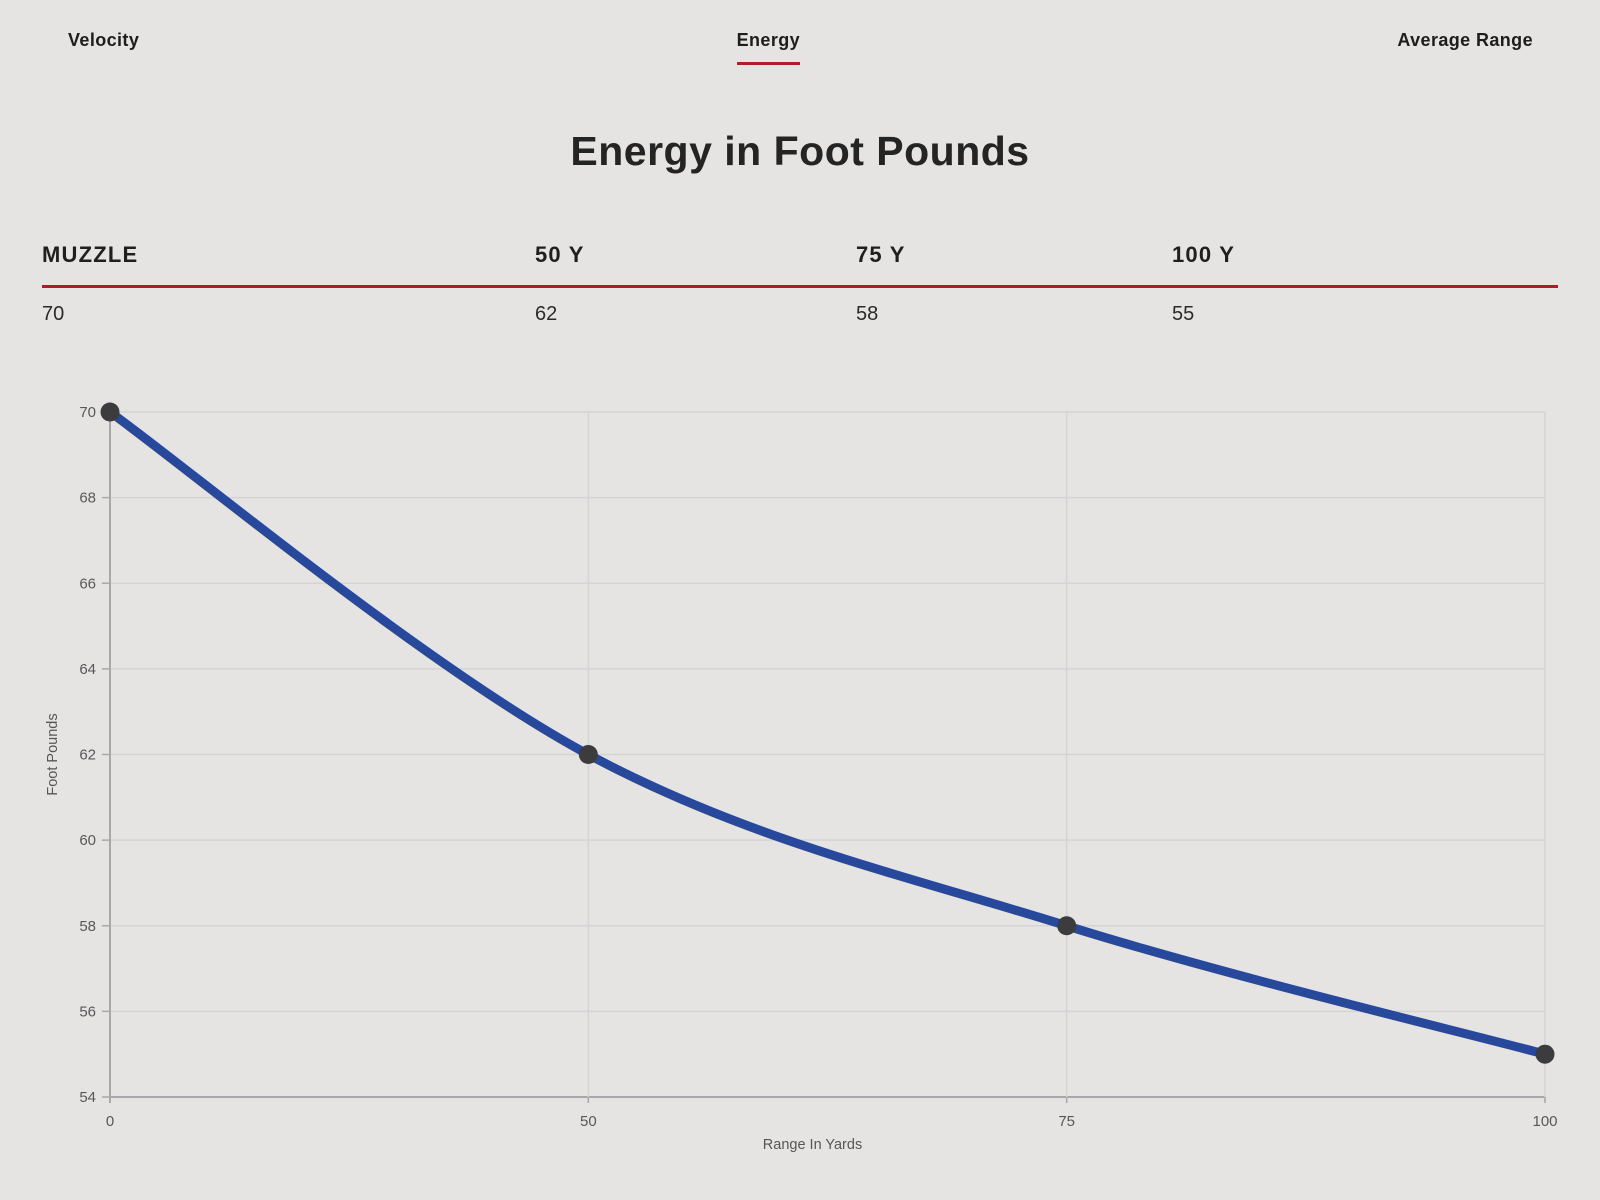  What do you see at coordinates (1545, 1054) in the screenshot?
I see `data-point-100y` at bounding box center [1545, 1054].